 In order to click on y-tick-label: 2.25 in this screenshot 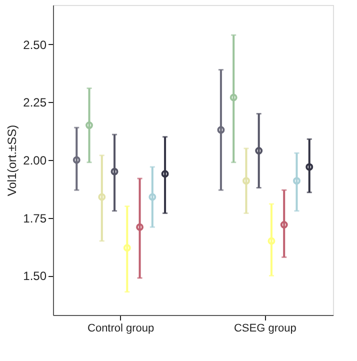, I will do `click(35, 103)`.